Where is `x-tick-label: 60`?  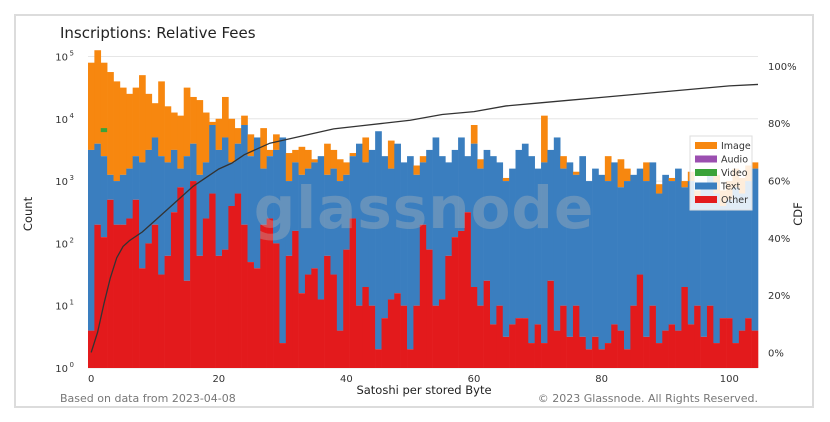
x-tick-label: 60 is located at coordinates (474, 379).